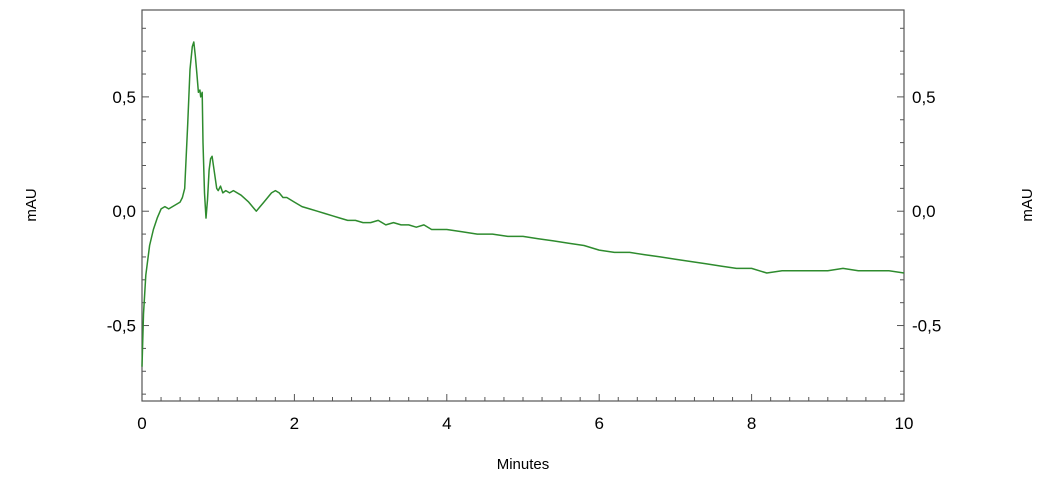 This screenshot has width=1043, height=480. I want to click on y-tick-label-right: 0,5, so click(924, 97).